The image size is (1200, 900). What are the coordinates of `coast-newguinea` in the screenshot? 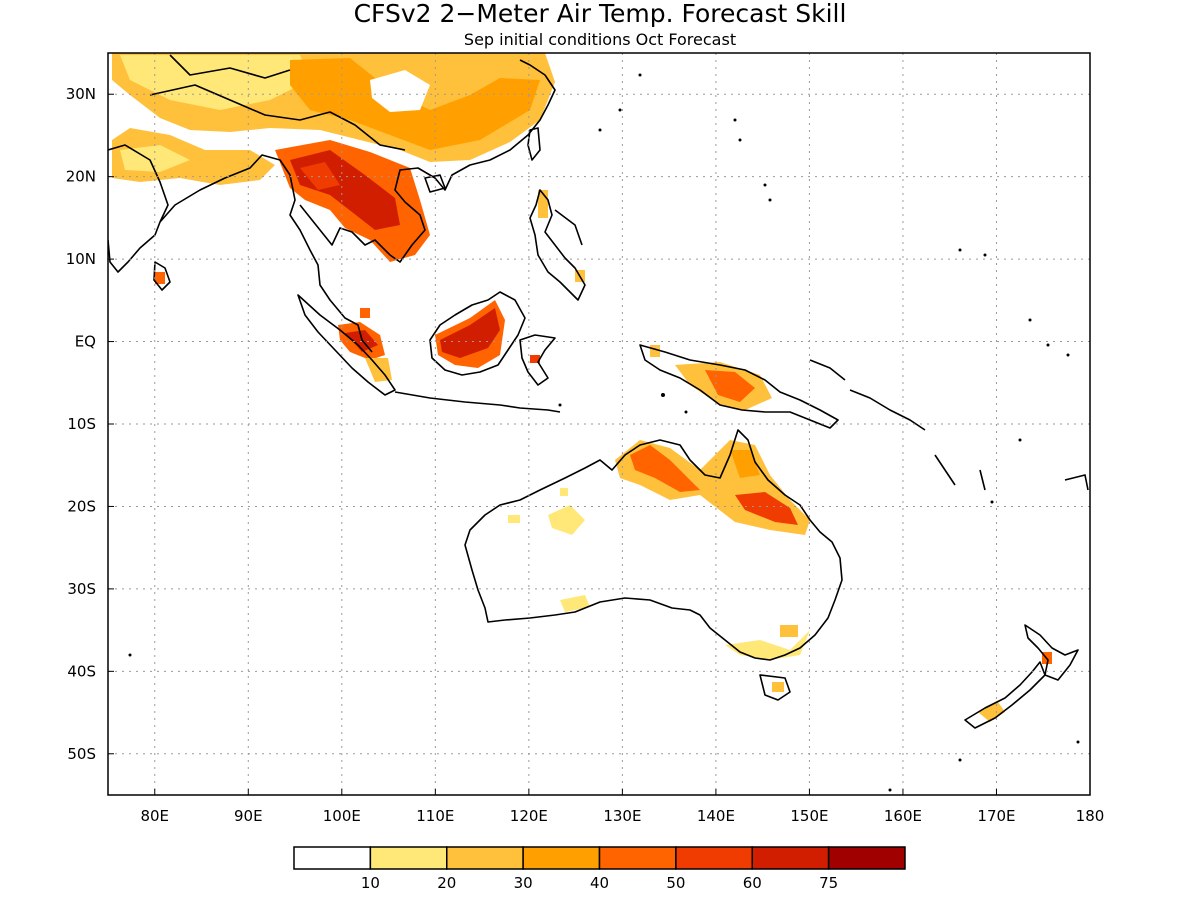 It's located at (739, 386).